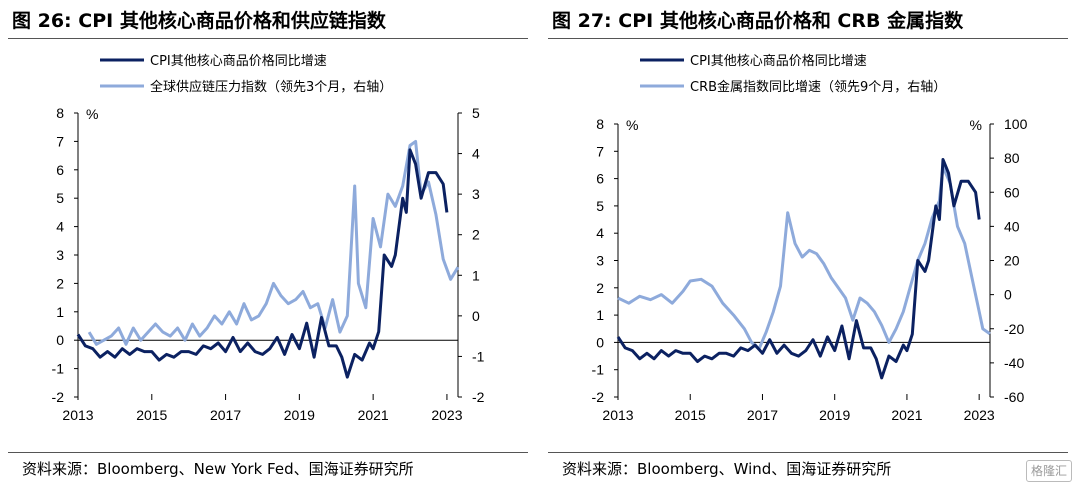 Image resolution: width=1080 pixels, height=489 pixels. What do you see at coordinates (476, 154) in the screenshot?
I see `y2-tick-label: 4` at bounding box center [476, 154].